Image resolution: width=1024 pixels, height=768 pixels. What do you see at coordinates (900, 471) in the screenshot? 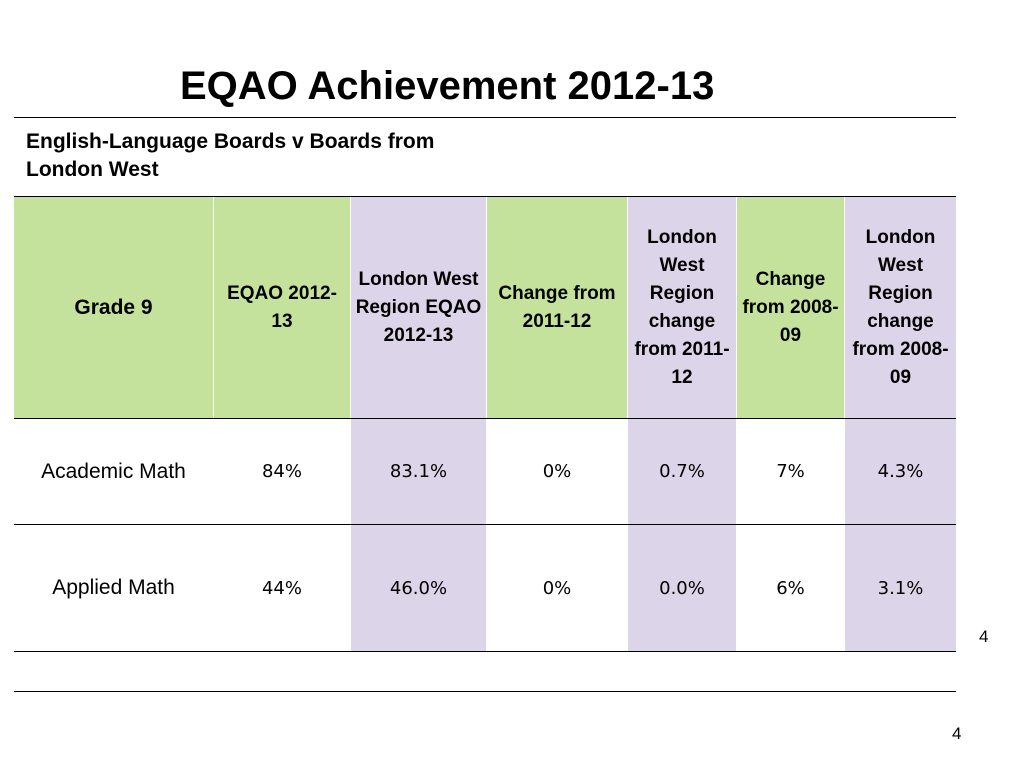
I see `table-cell: 4.3%` at bounding box center [900, 471].